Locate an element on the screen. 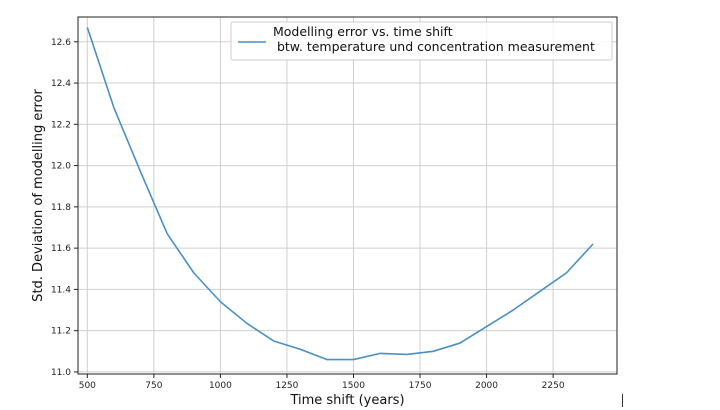  y-tick-label: 12.6 is located at coordinates (61, 43).